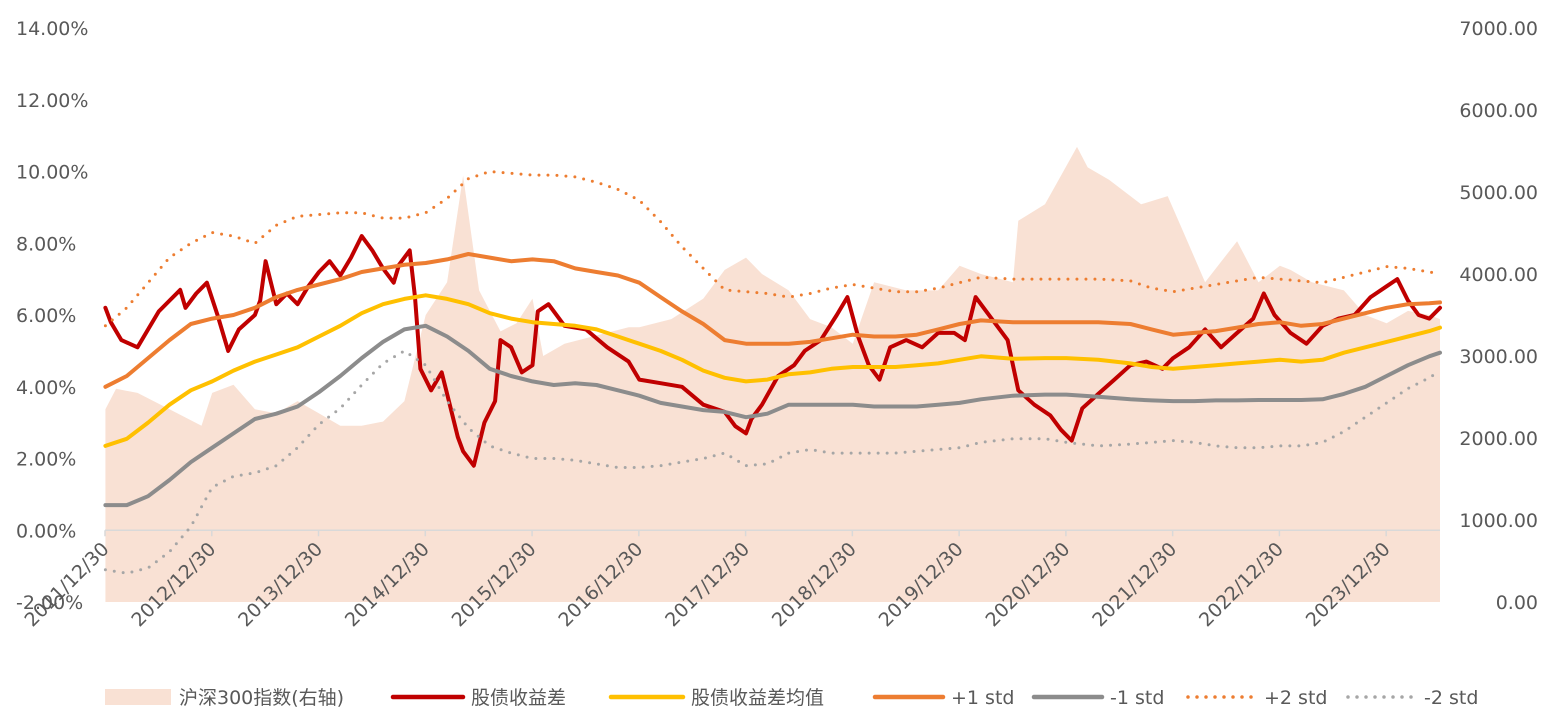  Describe the element at coordinates (1517, 603) in the screenshot. I see `y-right-tick-label: 0.00` at that location.